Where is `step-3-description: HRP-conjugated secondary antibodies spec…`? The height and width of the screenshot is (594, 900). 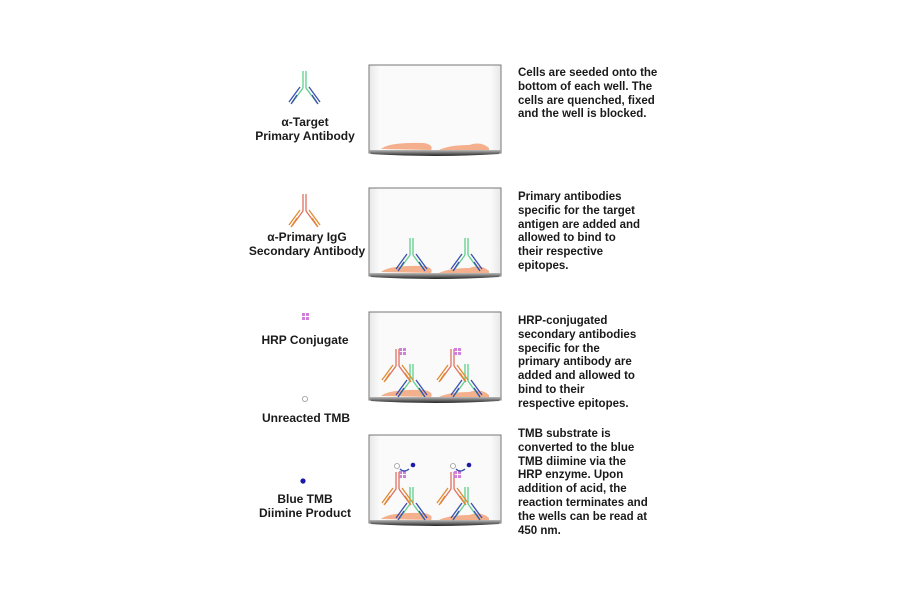
step-3-description: HRP-conjugated secondary antibodies spec… is located at coordinates (577, 362).